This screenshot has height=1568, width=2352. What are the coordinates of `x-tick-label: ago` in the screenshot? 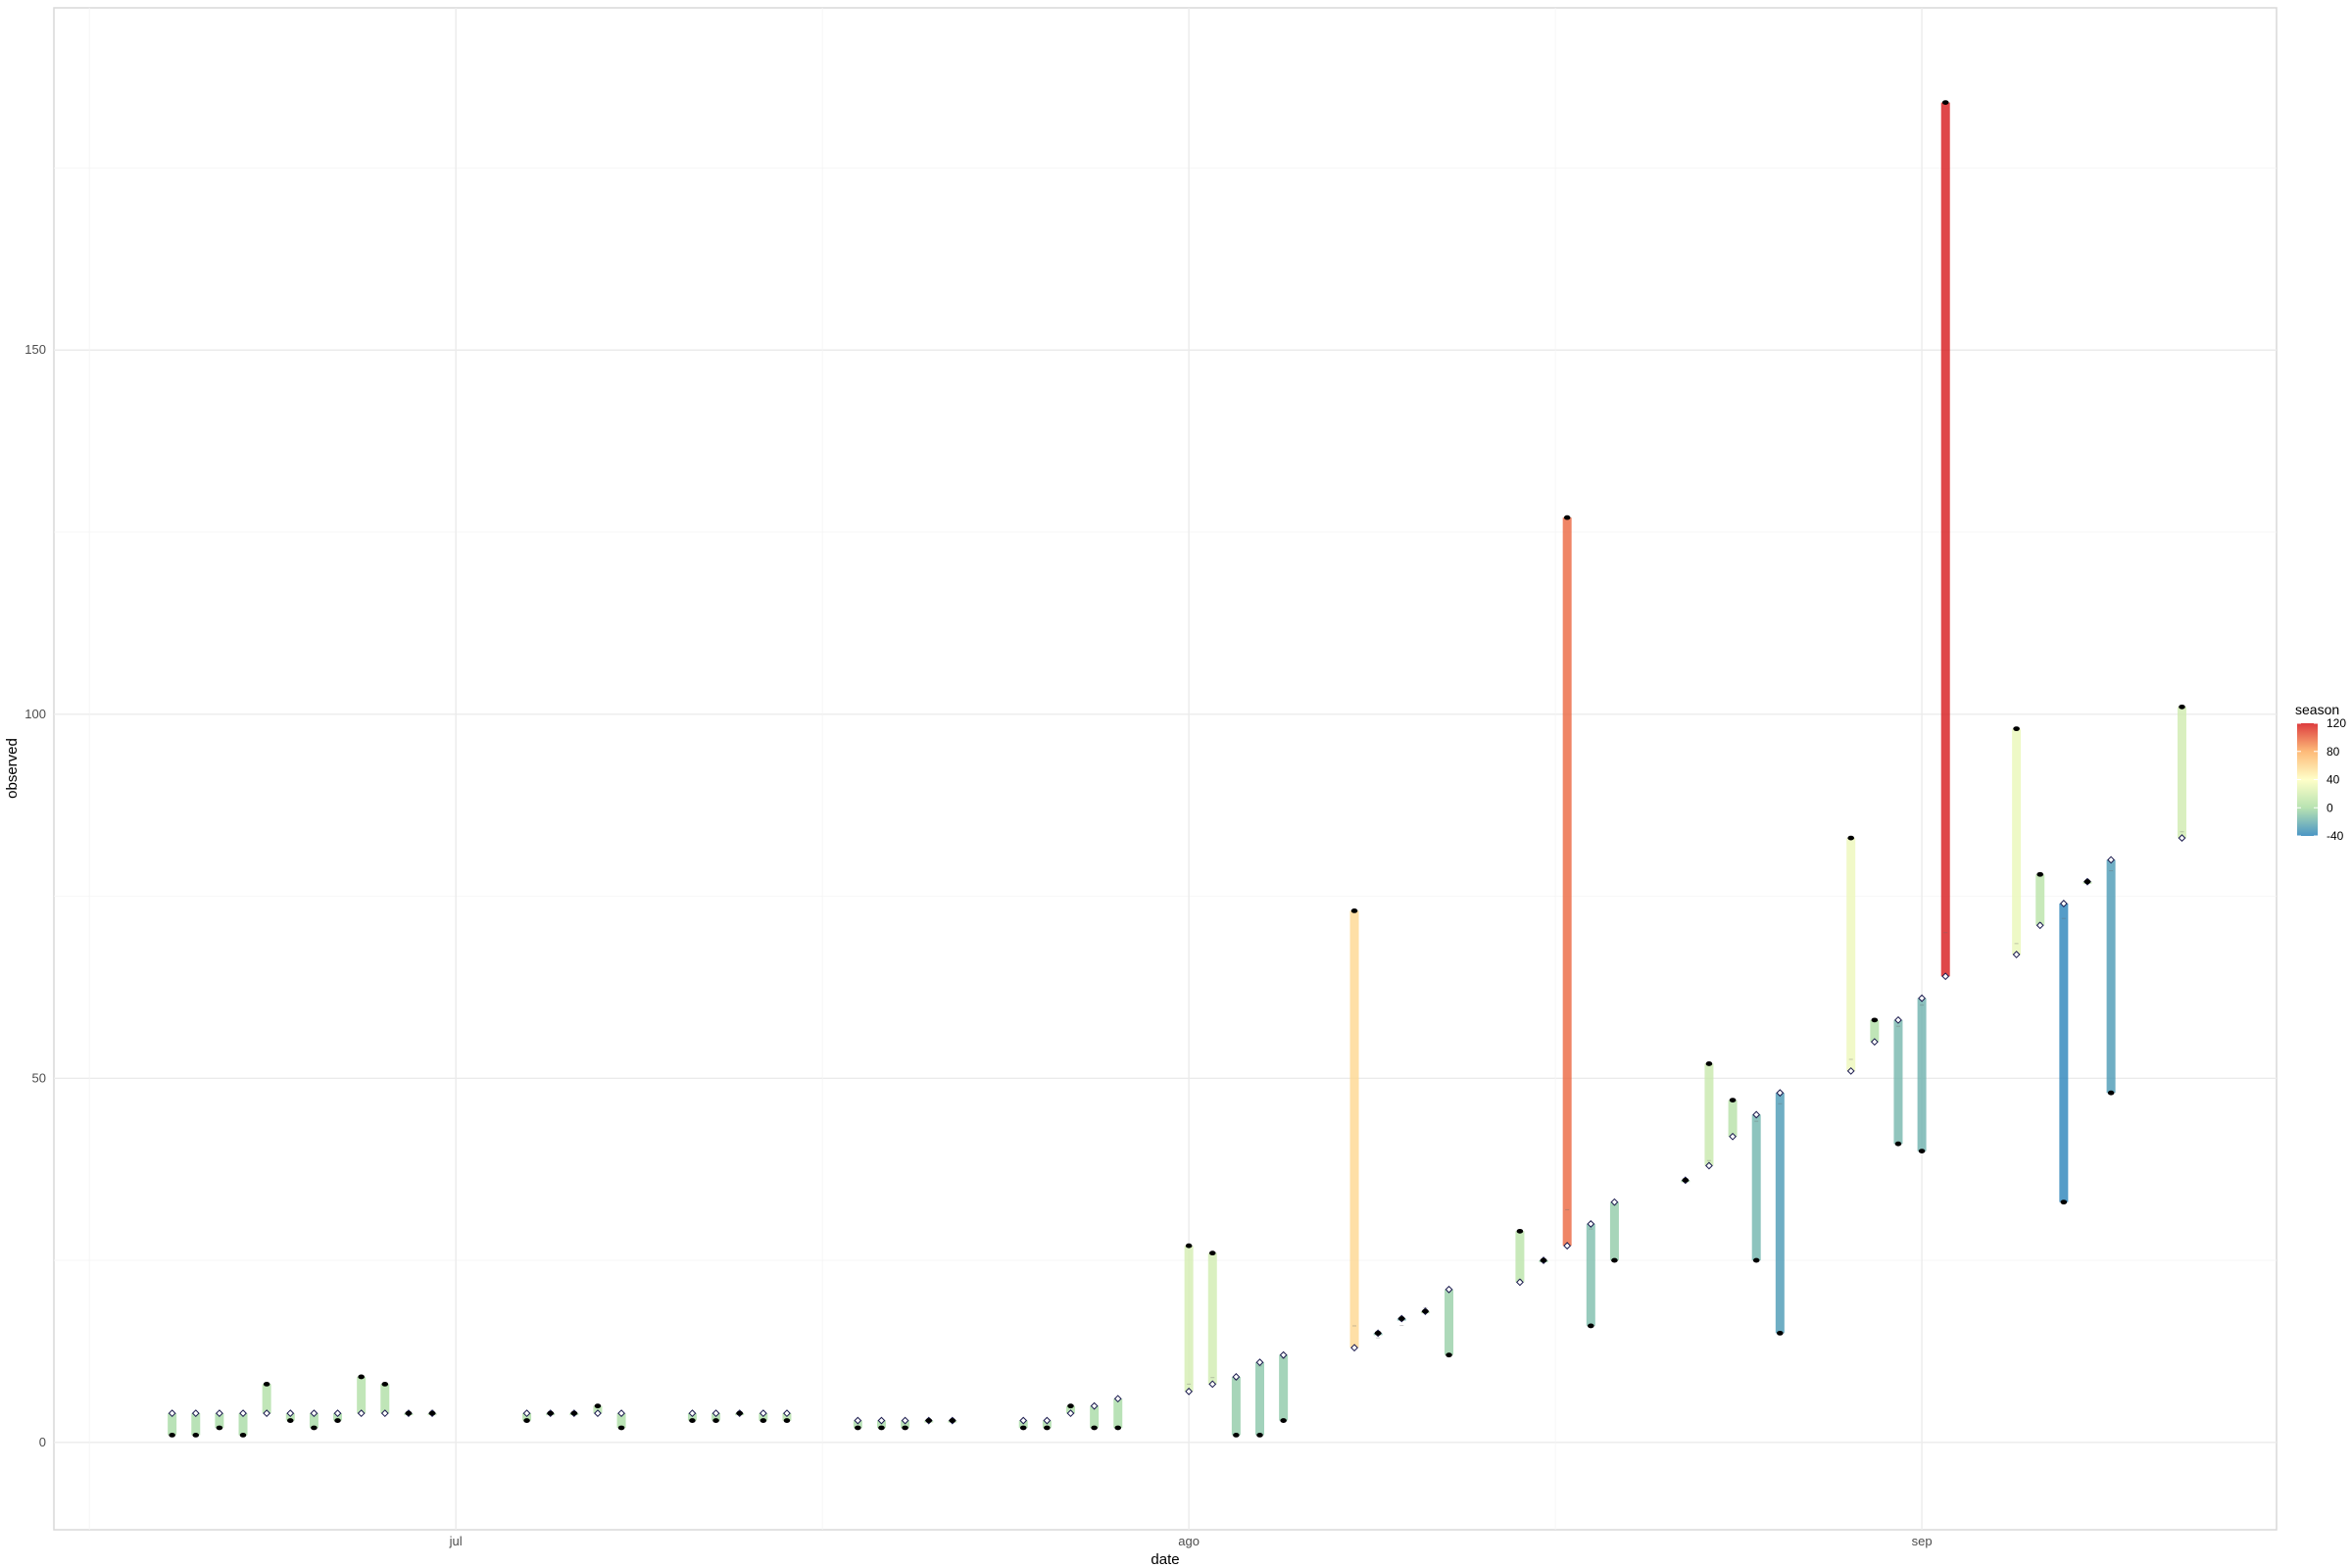 It's located at (1189, 1541).